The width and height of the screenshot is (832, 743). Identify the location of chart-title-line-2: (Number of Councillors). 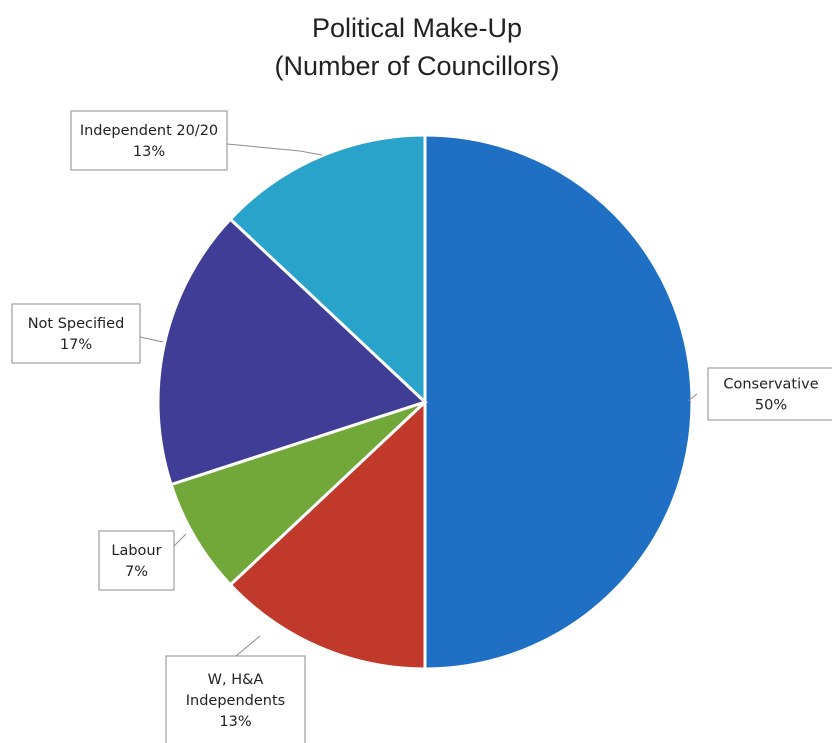
(416, 66).